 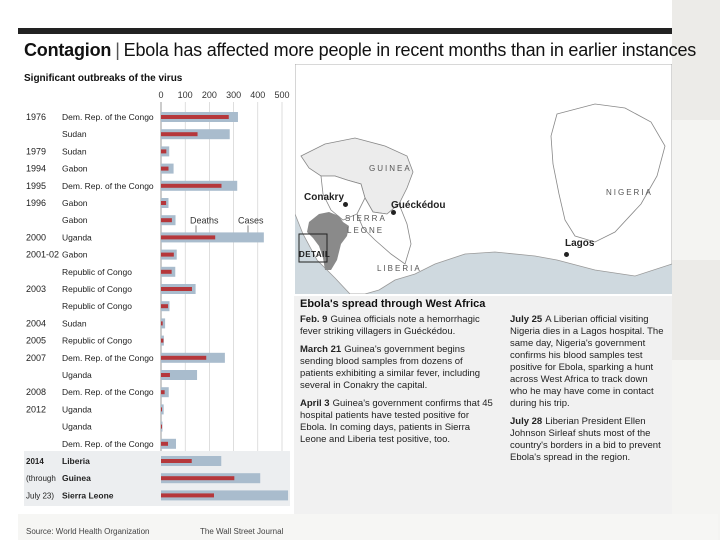 I want to click on top-rule, so click(x=345, y=31).